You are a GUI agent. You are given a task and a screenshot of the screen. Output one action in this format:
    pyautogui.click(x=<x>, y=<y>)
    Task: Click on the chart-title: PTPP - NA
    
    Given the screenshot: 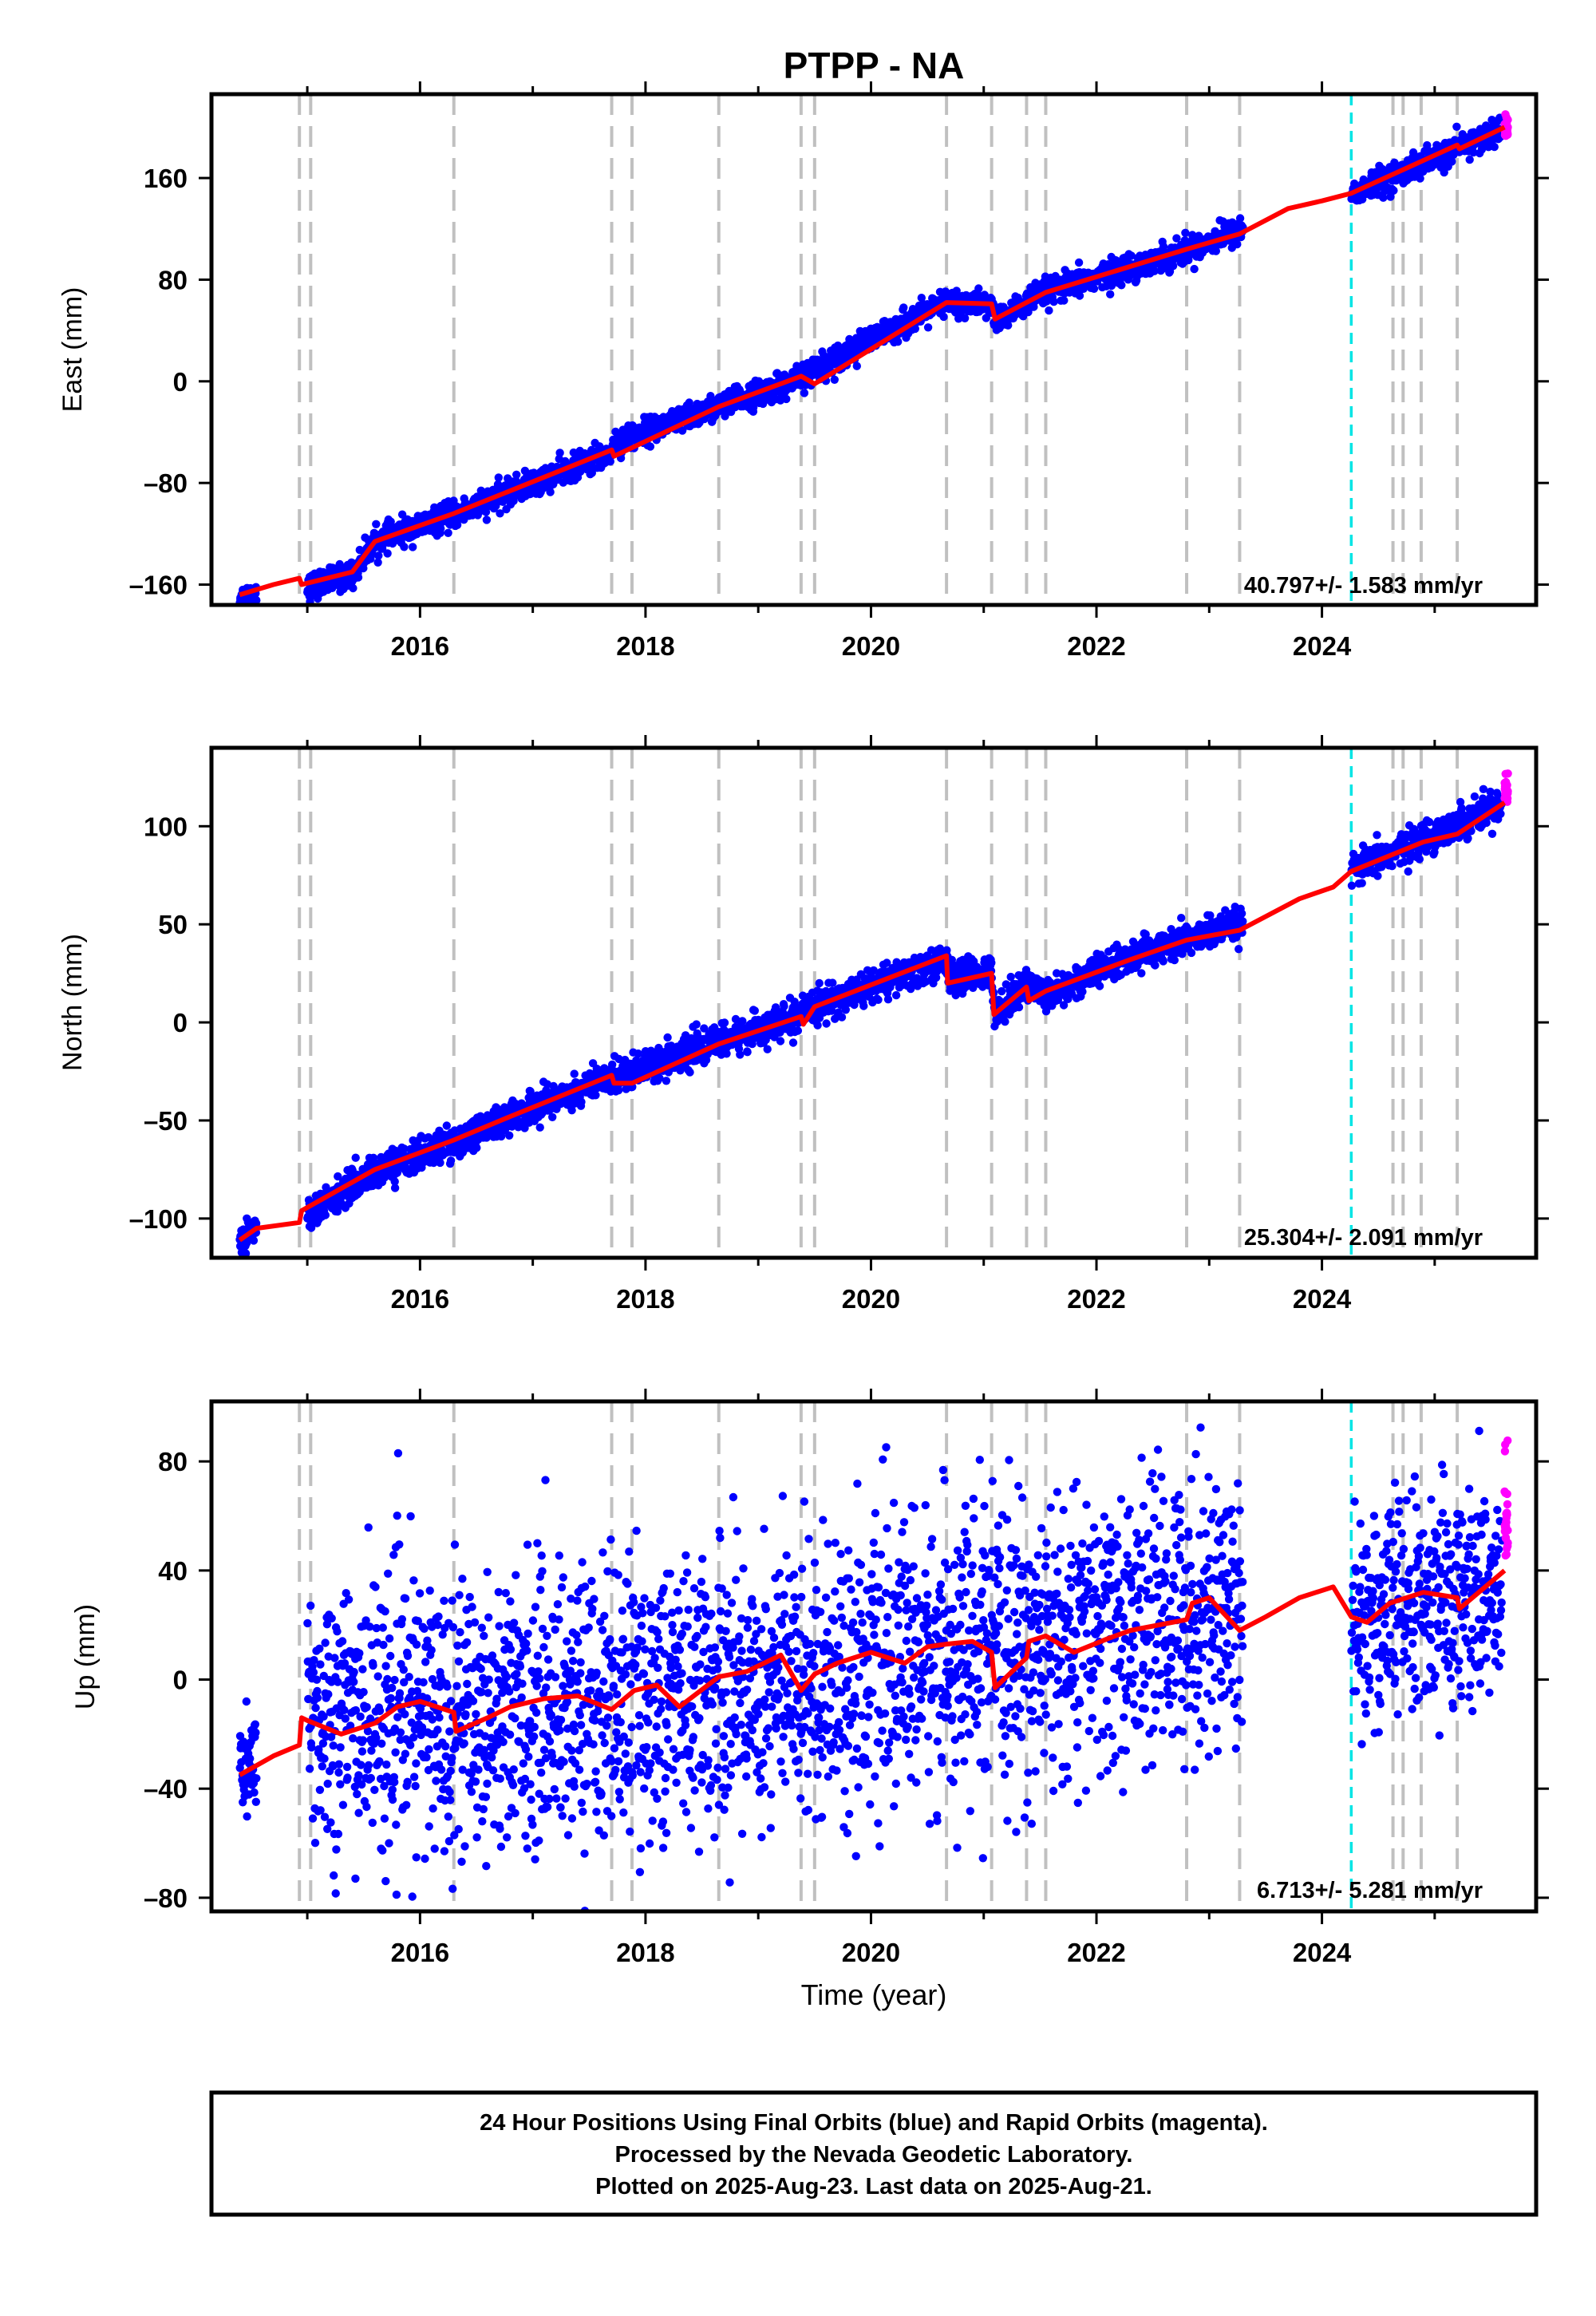 What is the action you would take?
    pyautogui.click(x=874, y=65)
    